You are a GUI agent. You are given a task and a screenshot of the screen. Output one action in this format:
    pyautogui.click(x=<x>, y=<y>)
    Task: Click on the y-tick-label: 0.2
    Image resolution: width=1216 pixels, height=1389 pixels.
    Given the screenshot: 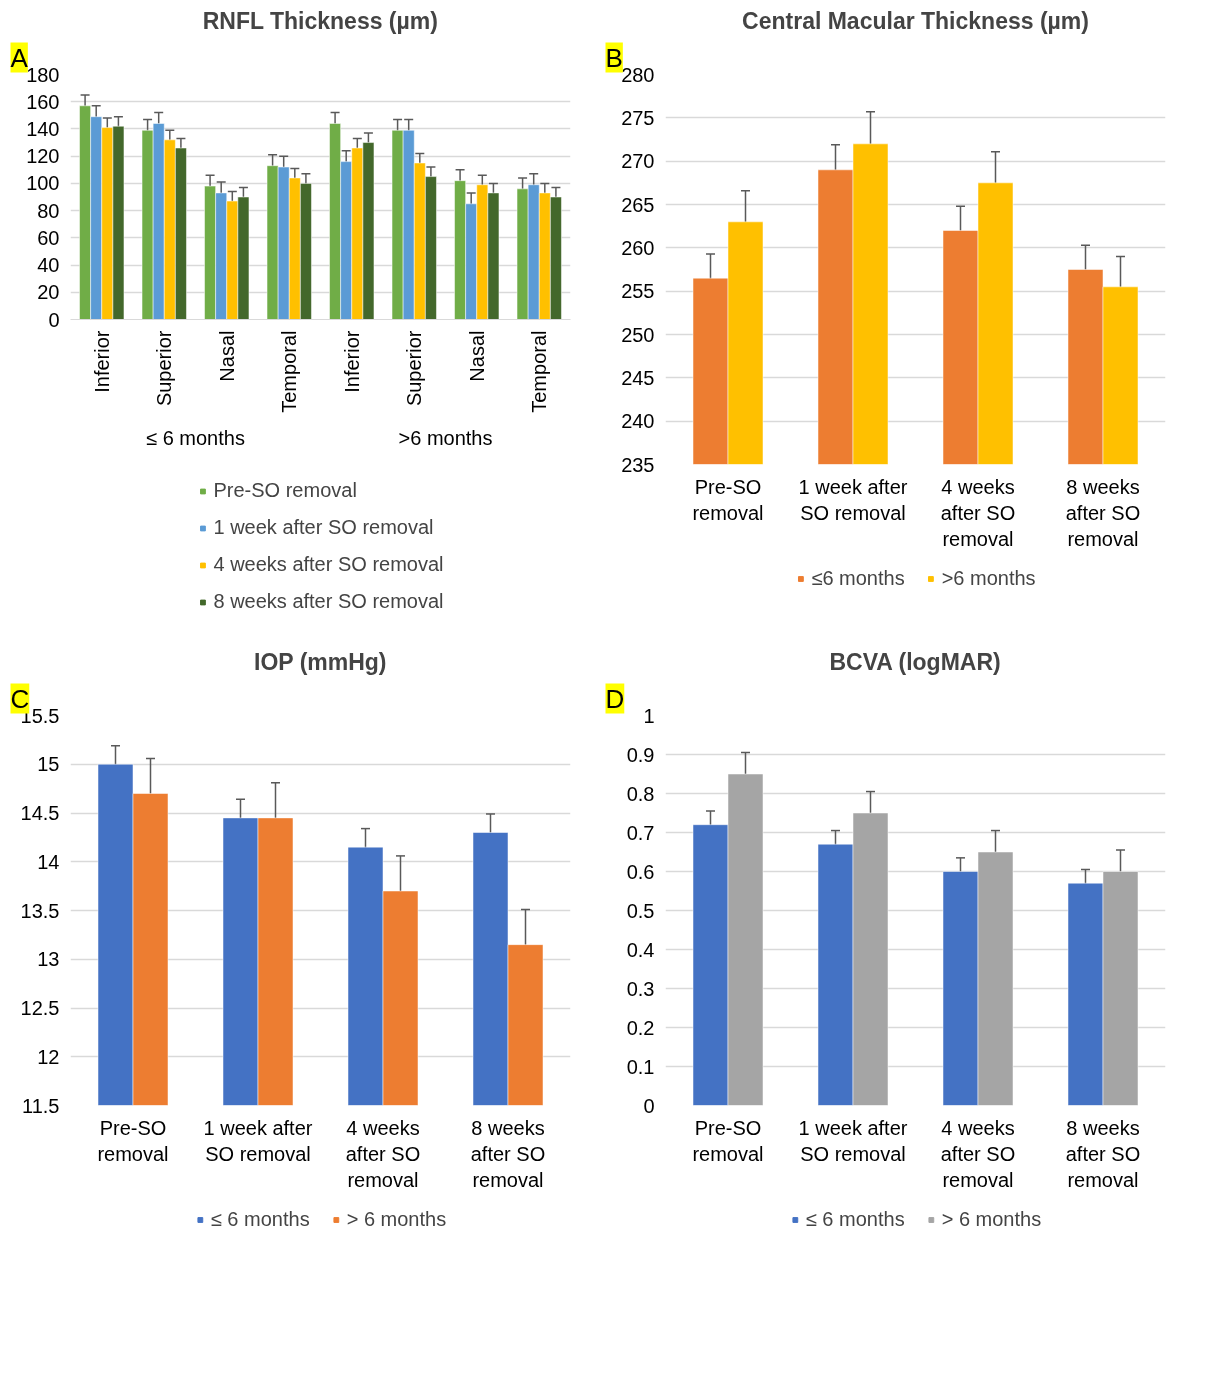 What is the action you would take?
    pyautogui.click(x=640, y=1027)
    